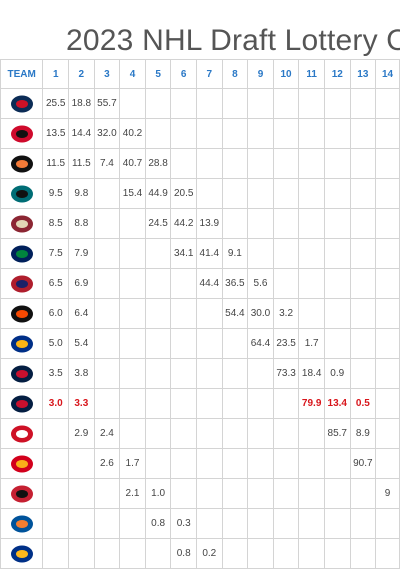 The image size is (400, 569). I want to click on odds-cell: 3.5, so click(56, 373).